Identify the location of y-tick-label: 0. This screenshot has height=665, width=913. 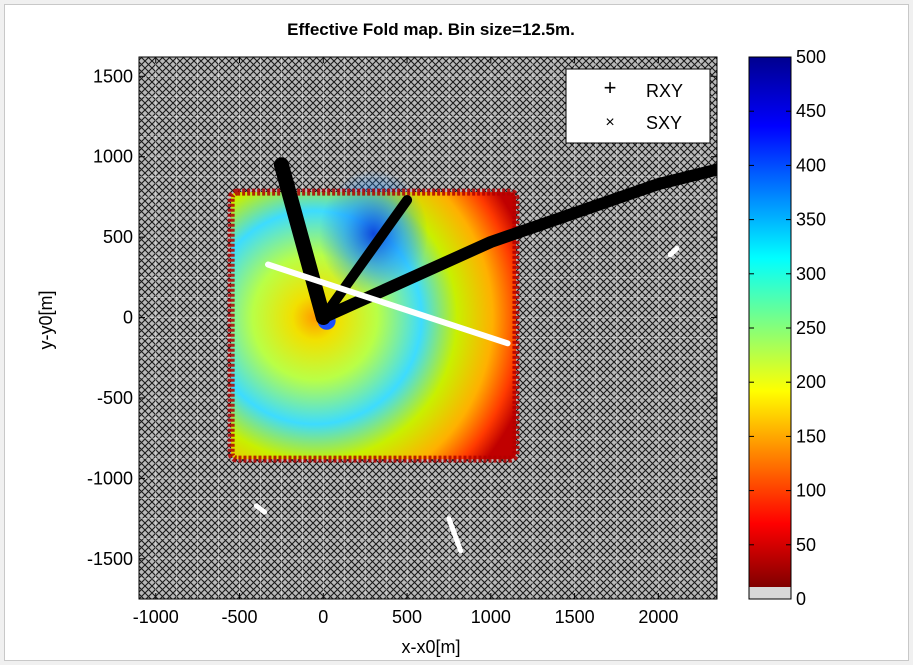
(128, 318).